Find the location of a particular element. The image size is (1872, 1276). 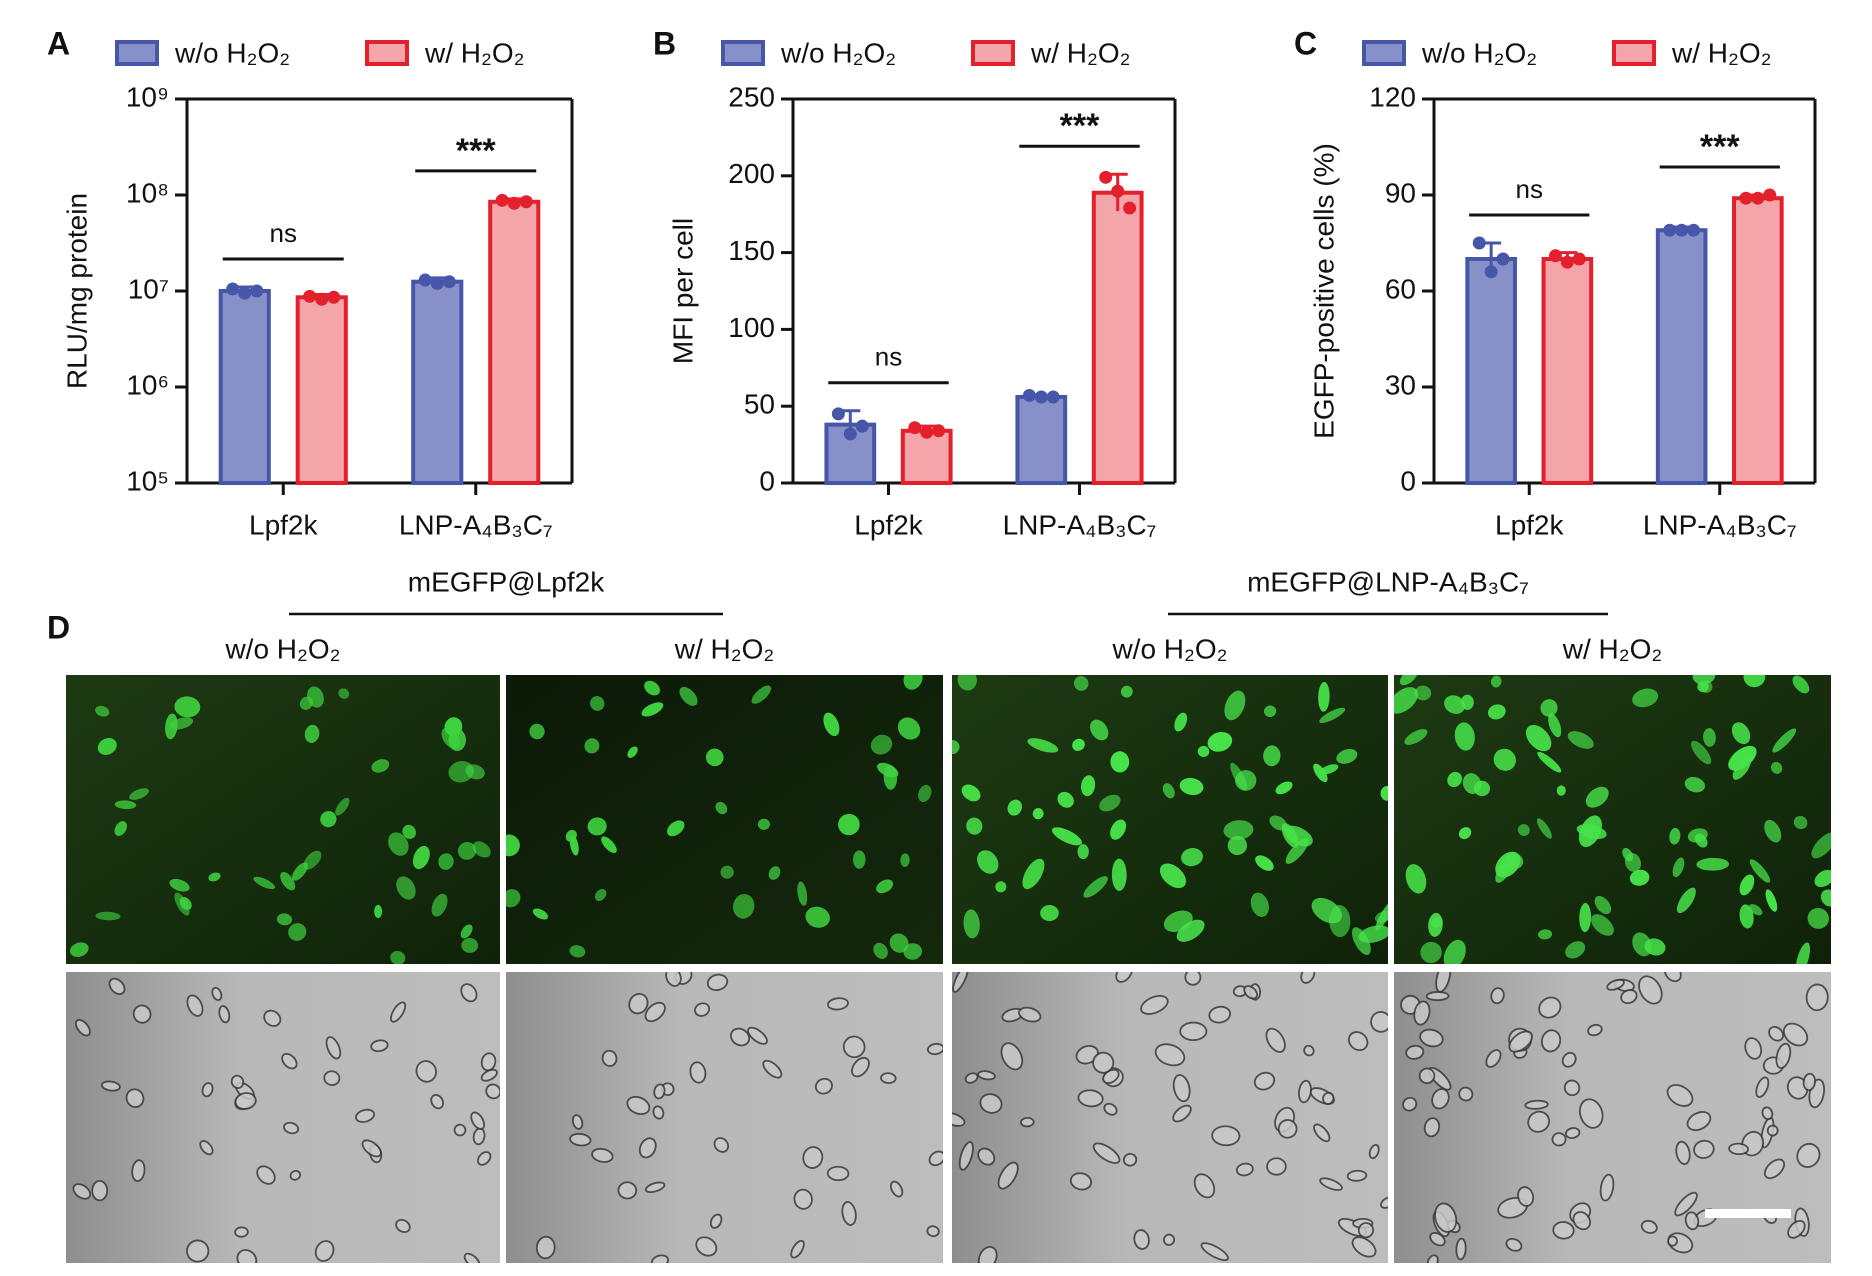

y-tick-label: 10⁹ is located at coordinates (147, 96).